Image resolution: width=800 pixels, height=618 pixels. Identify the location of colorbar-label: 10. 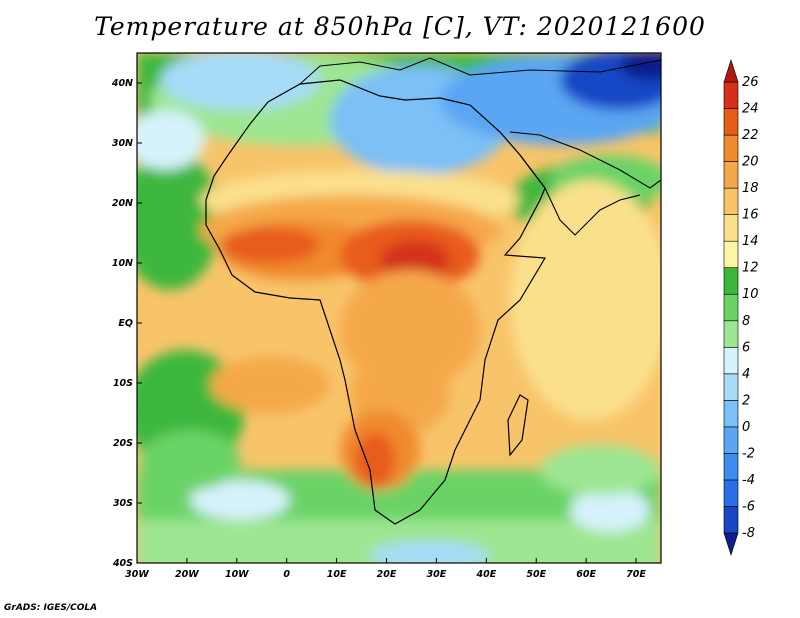
(750, 294).